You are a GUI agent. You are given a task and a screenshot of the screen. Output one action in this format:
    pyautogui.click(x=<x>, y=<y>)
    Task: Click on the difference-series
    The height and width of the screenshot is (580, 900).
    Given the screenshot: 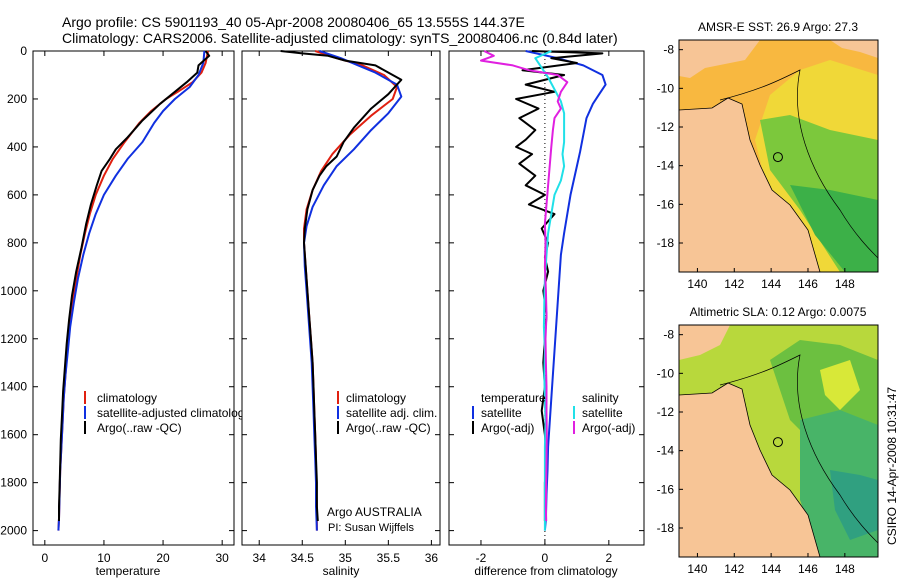 What is the action you would take?
    pyautogui.click(x=543, y=290)
    